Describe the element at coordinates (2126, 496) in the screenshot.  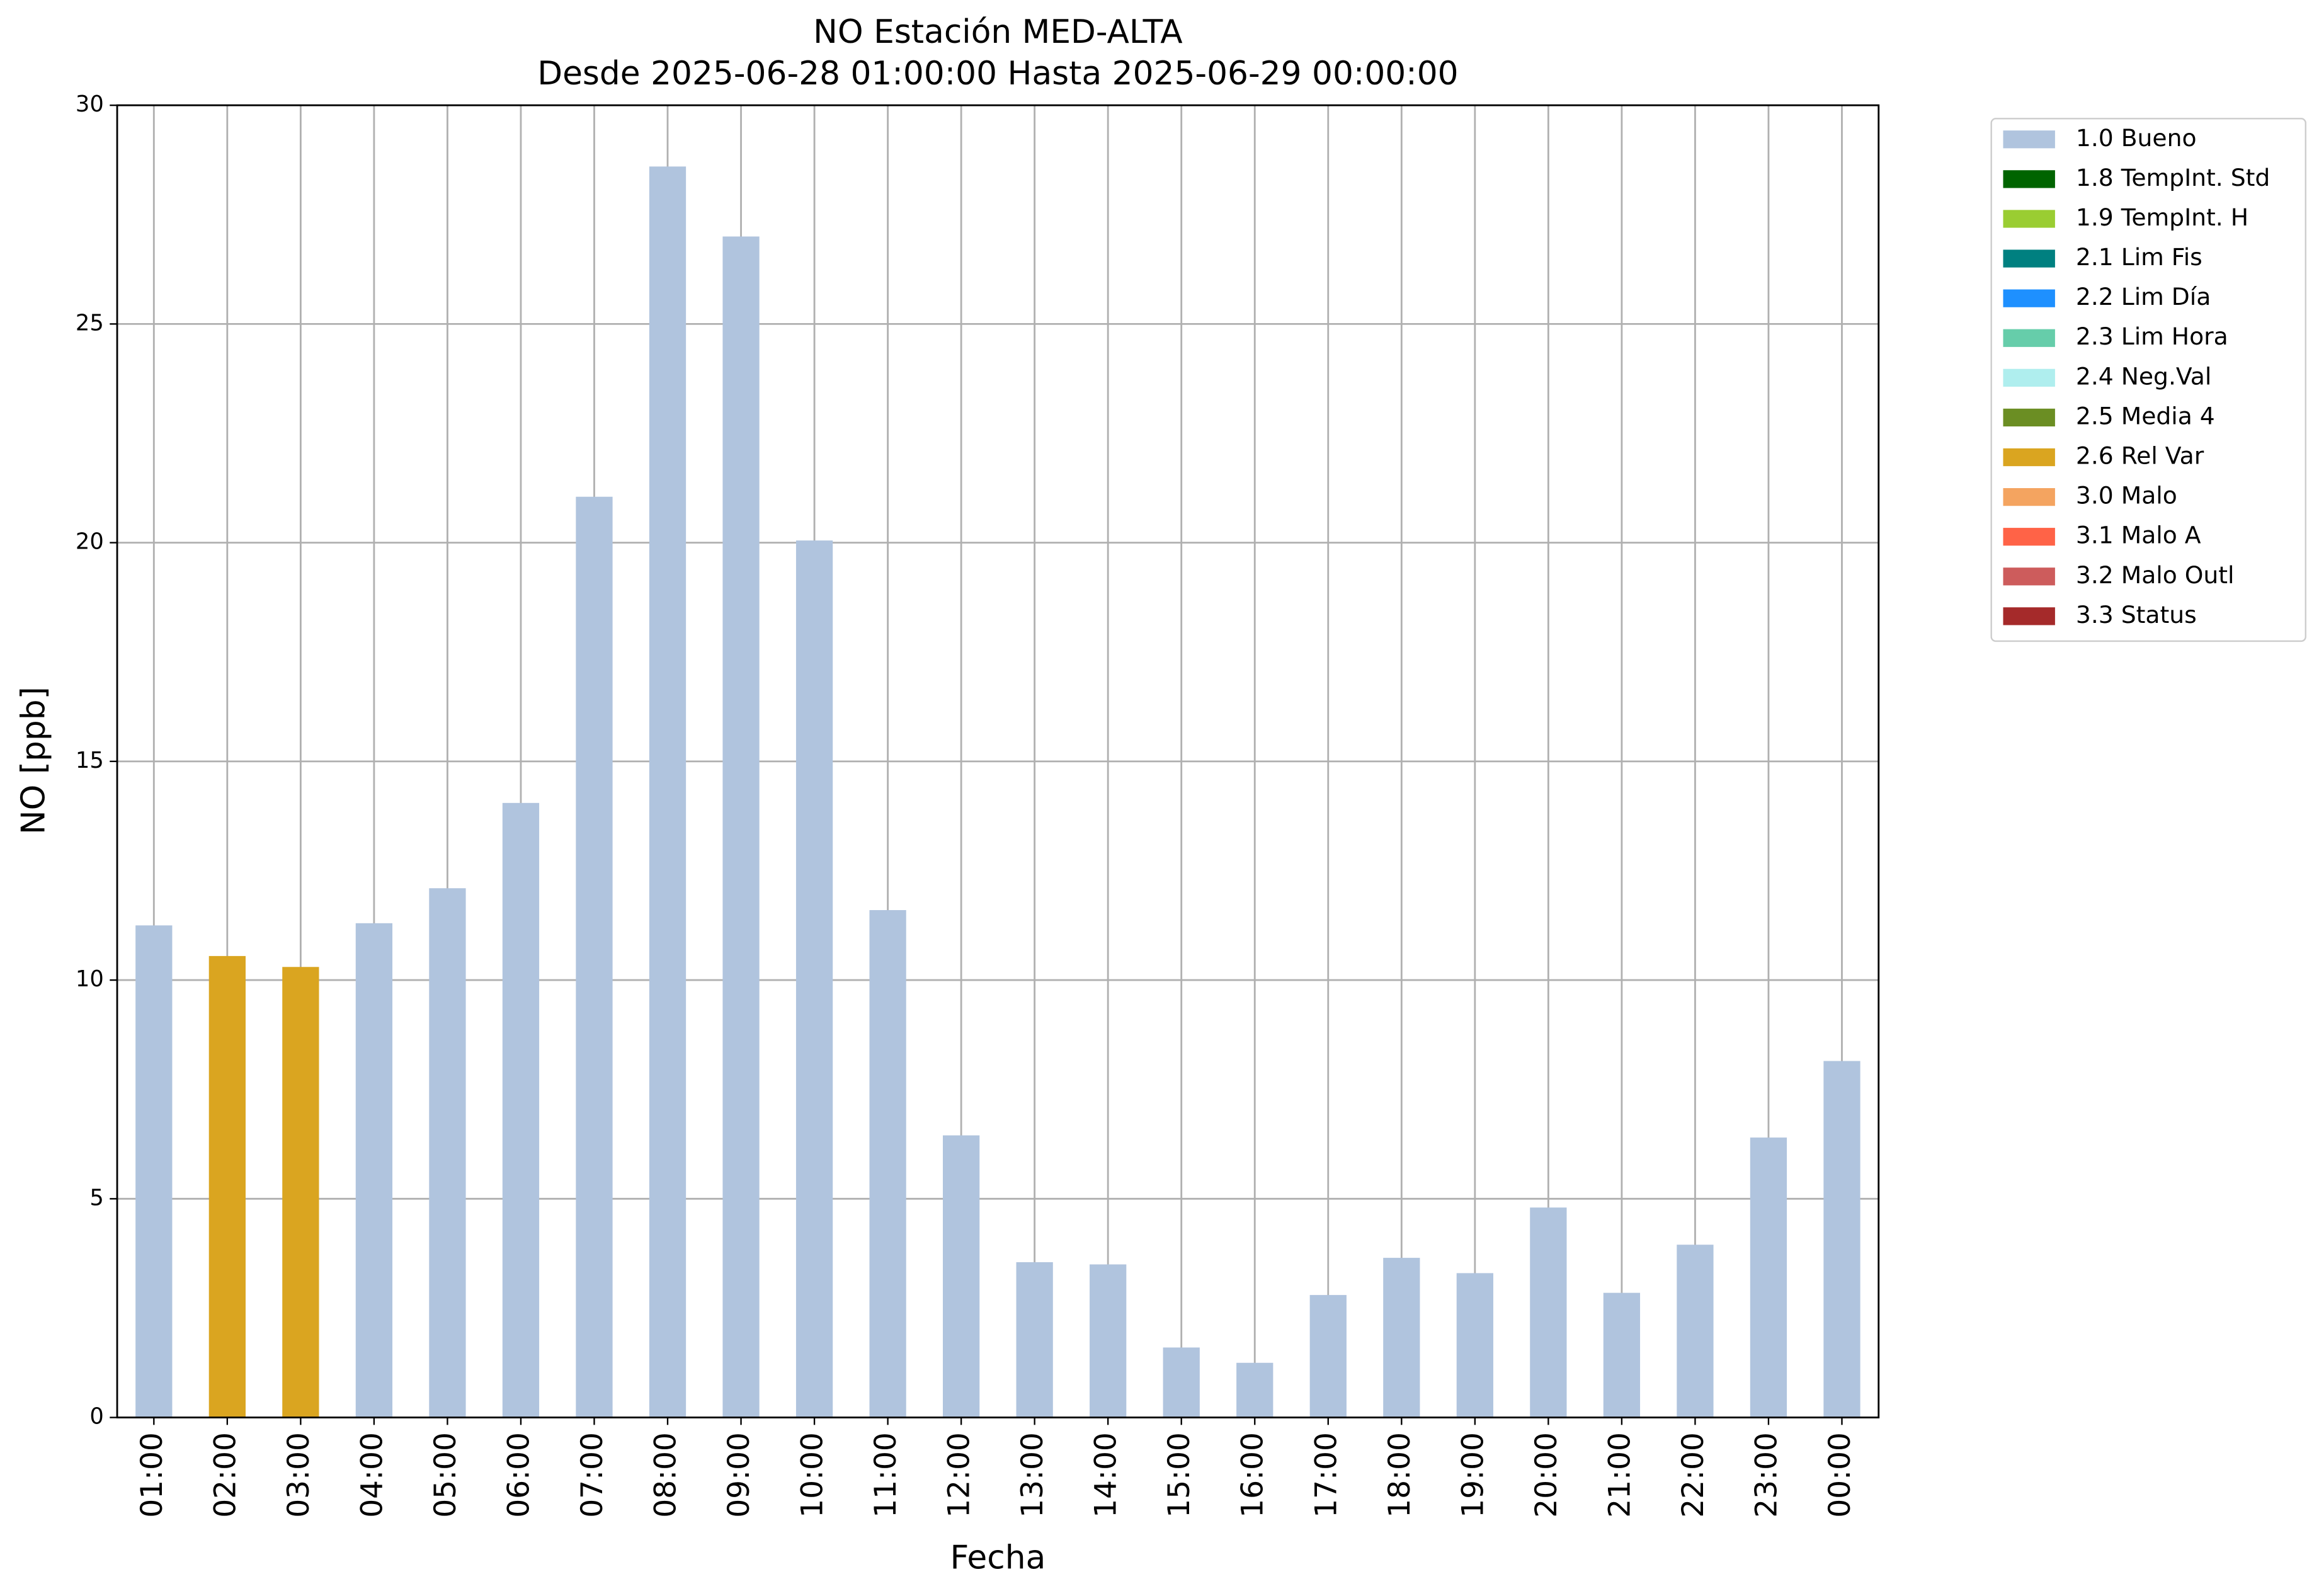
I see `legend-label: 3.0 Malo` at that location.